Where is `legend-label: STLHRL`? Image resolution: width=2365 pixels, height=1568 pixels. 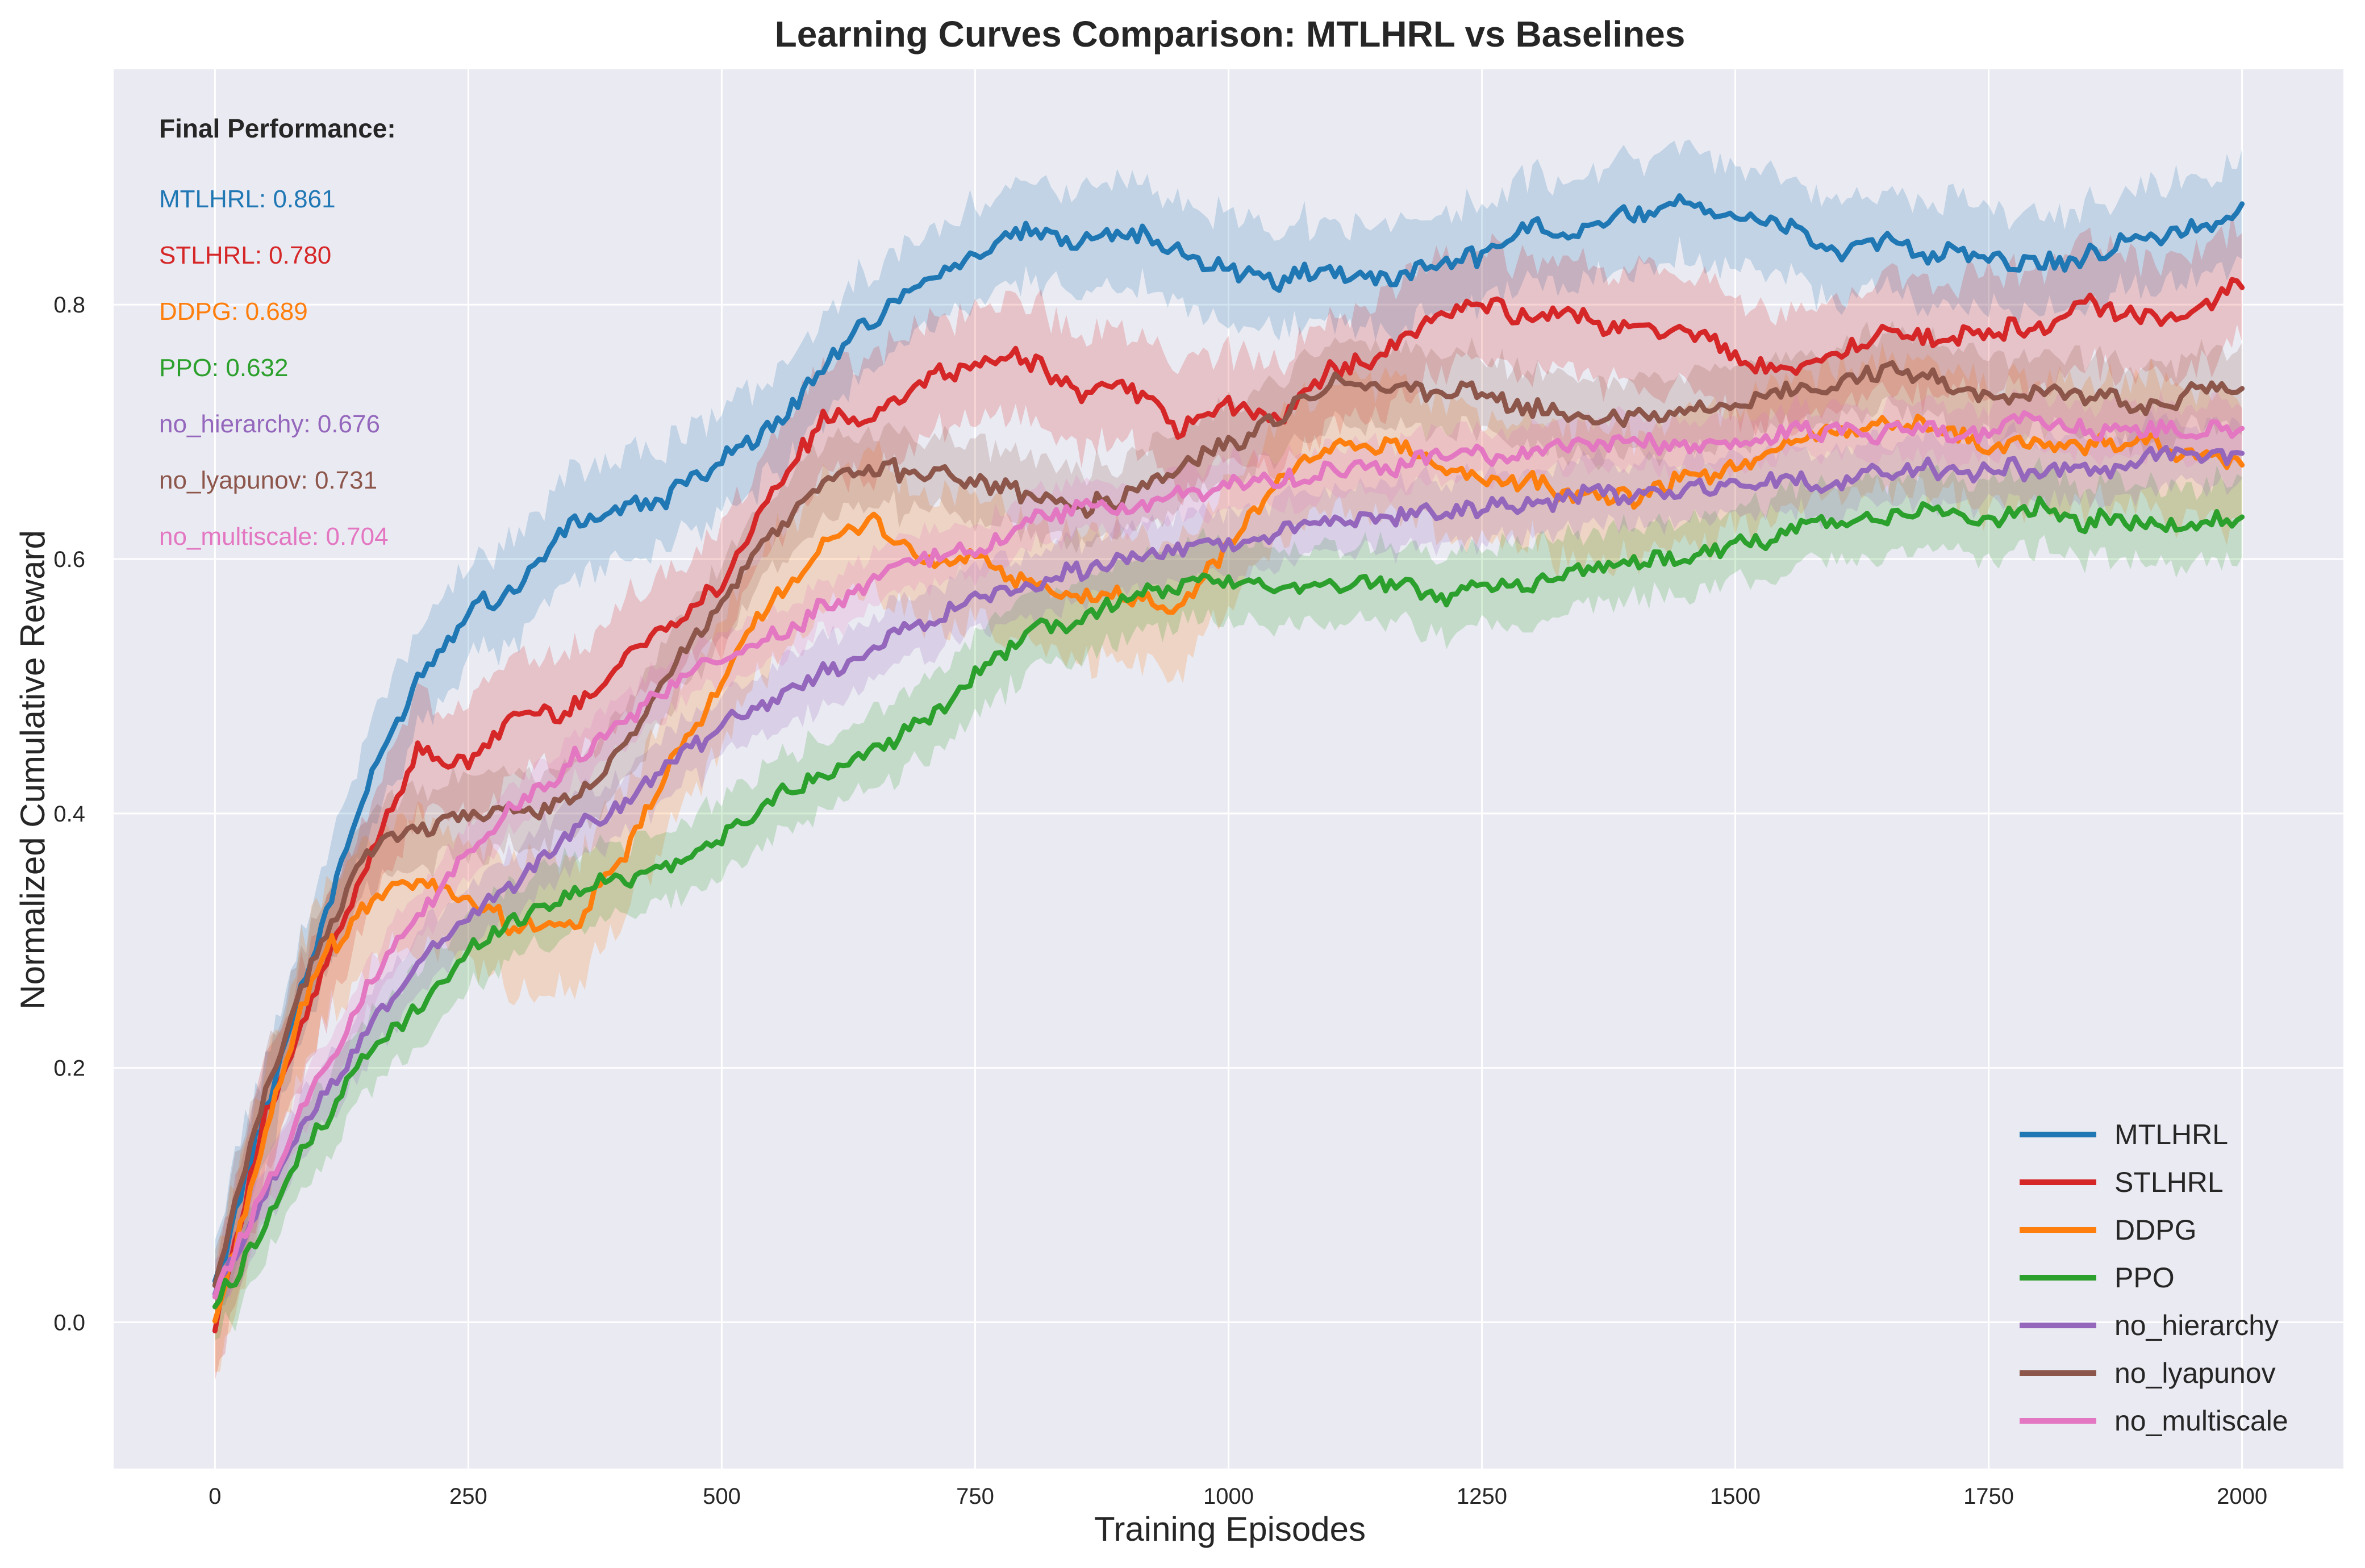 legend-label: STLHRL is located at coordinates (2169, 1182).